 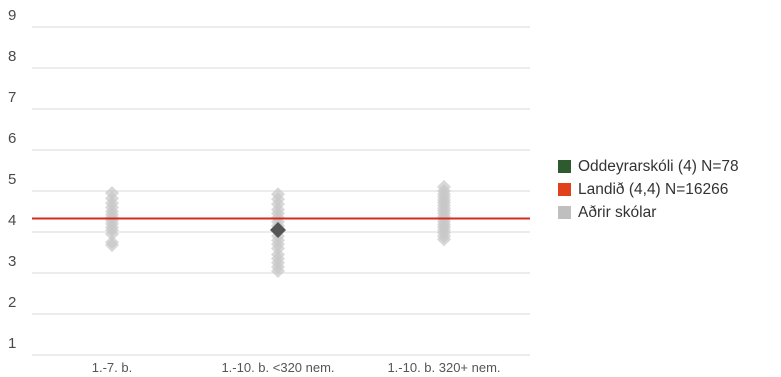 What do you see at coordinates (653, 189) in the screenshot?
I see `legend-label-landid: Landið (4,4) N=16266` at bounding box center [653, 189].